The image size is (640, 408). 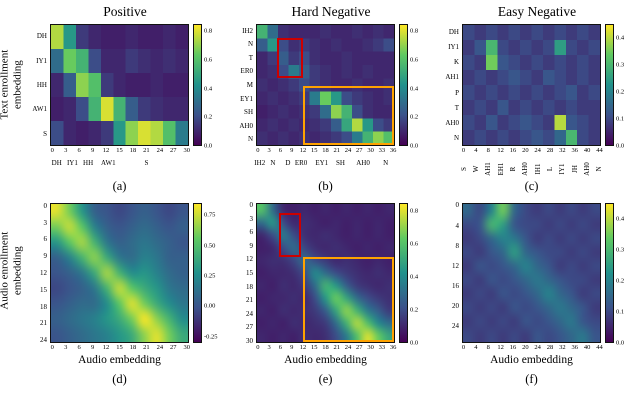 What do you see at coordinates (599, 347) in the screenshot?
I see `x-tick-label: 44` at bounding box center [599, 347].